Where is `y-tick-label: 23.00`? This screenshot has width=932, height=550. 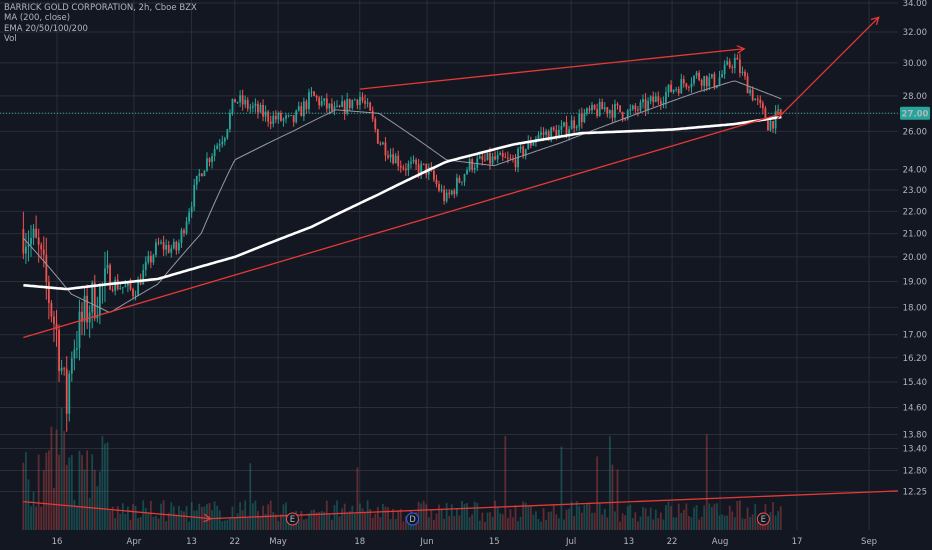 y-tick-label: 23.00 is located at coordinates (915, 191).